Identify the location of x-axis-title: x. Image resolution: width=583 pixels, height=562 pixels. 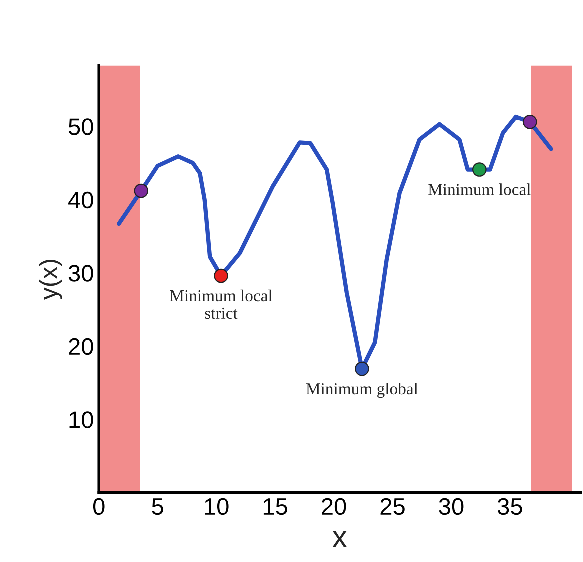
(340, 539).